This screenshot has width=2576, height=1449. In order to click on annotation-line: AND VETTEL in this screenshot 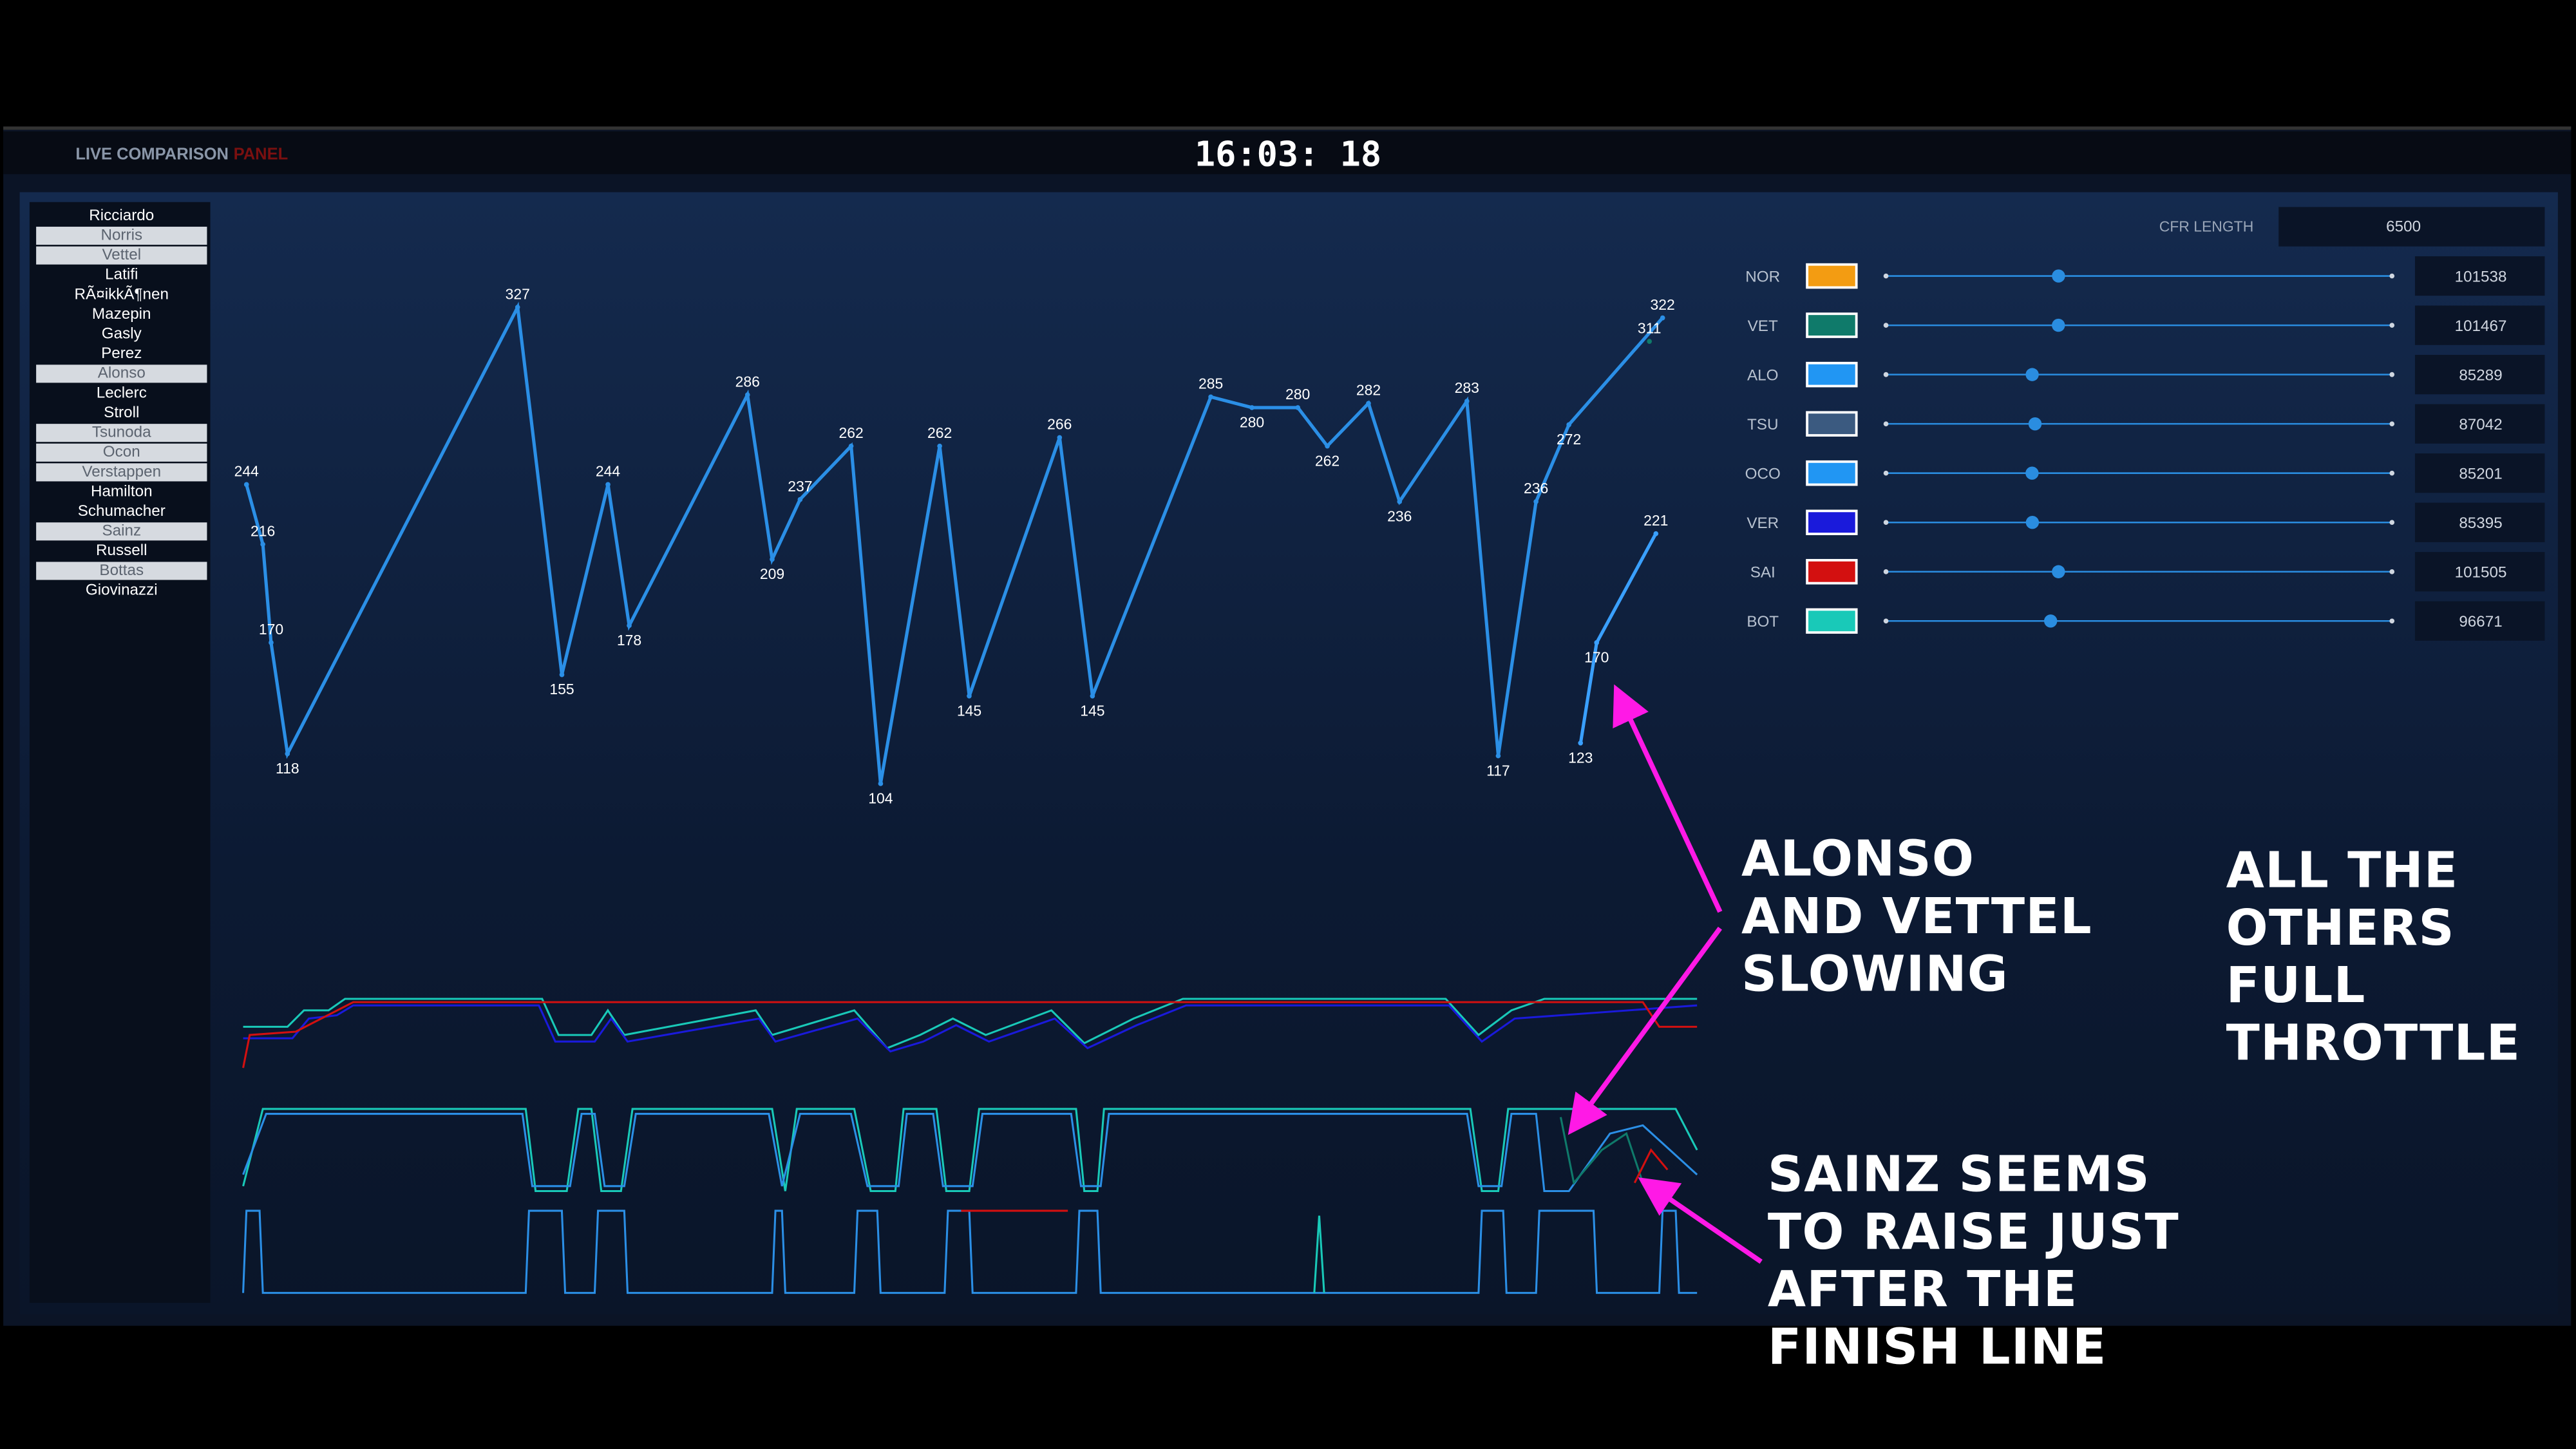, I will do `click(1917, 918)`.